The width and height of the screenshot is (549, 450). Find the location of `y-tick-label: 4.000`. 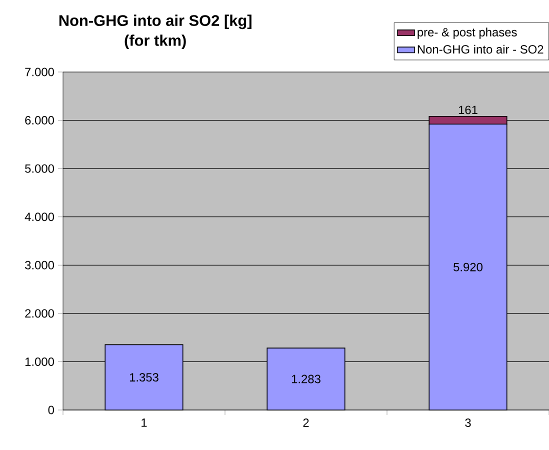

y-tick-label: 4.000 is located at coordinates (39, 217).